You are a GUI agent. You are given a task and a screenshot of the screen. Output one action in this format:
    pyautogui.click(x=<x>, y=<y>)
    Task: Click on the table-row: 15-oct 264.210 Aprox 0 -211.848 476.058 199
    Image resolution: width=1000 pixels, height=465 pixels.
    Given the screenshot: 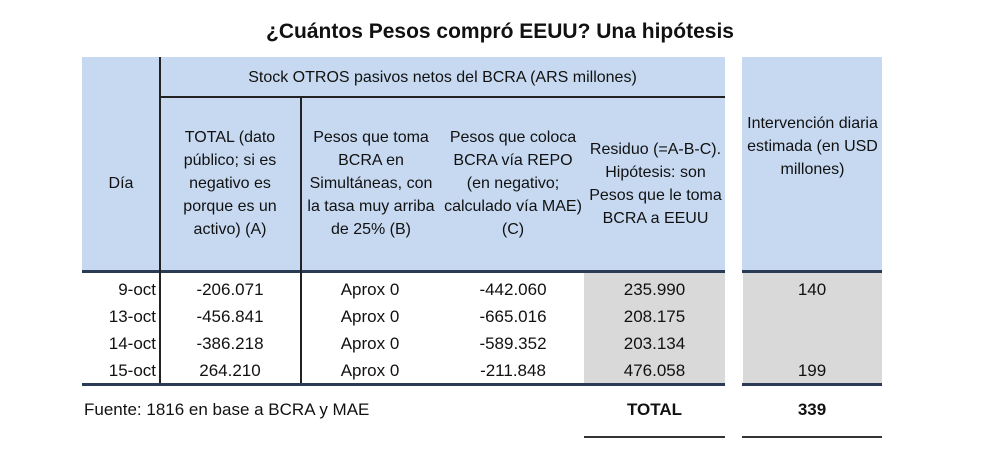 What is the action you would take?
    pyautogui.click(x=482, y=370)
    